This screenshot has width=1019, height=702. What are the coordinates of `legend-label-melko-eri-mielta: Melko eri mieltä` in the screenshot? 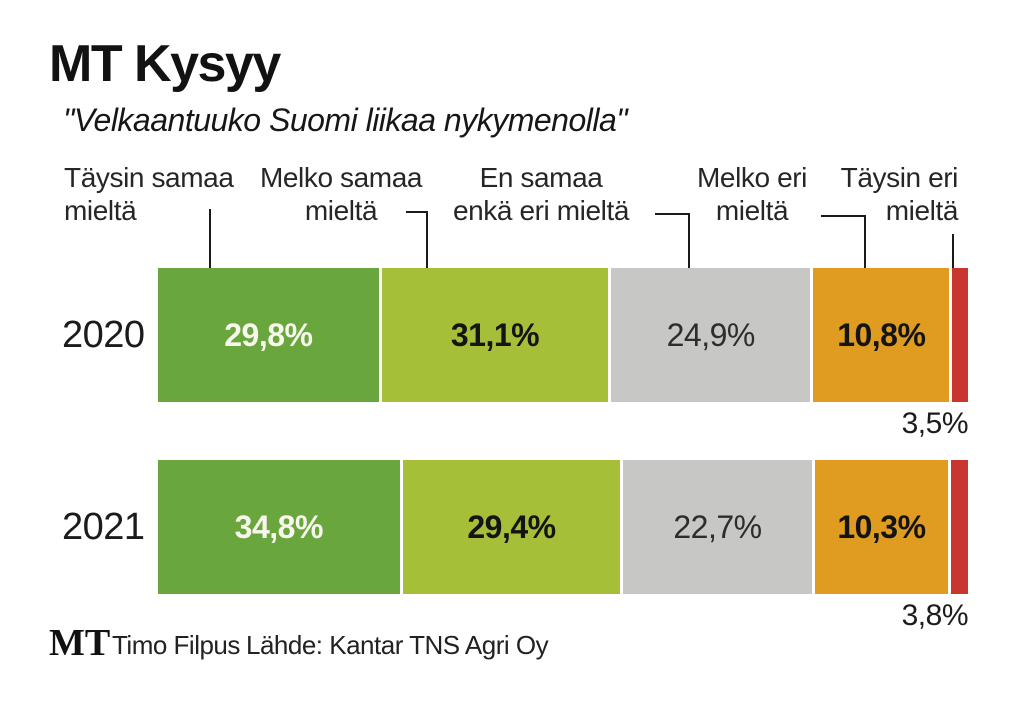 It's located at (752, 194).